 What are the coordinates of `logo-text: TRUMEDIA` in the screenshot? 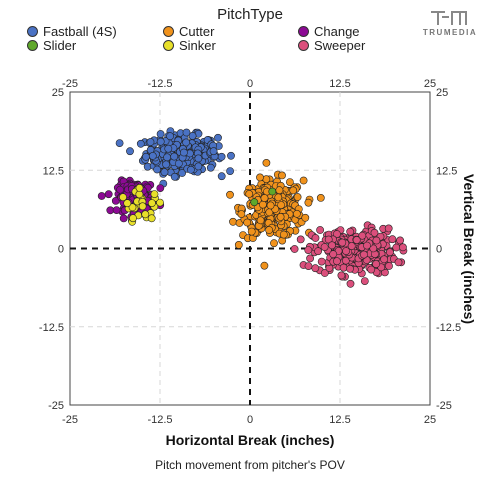 It's located at (450, 32).